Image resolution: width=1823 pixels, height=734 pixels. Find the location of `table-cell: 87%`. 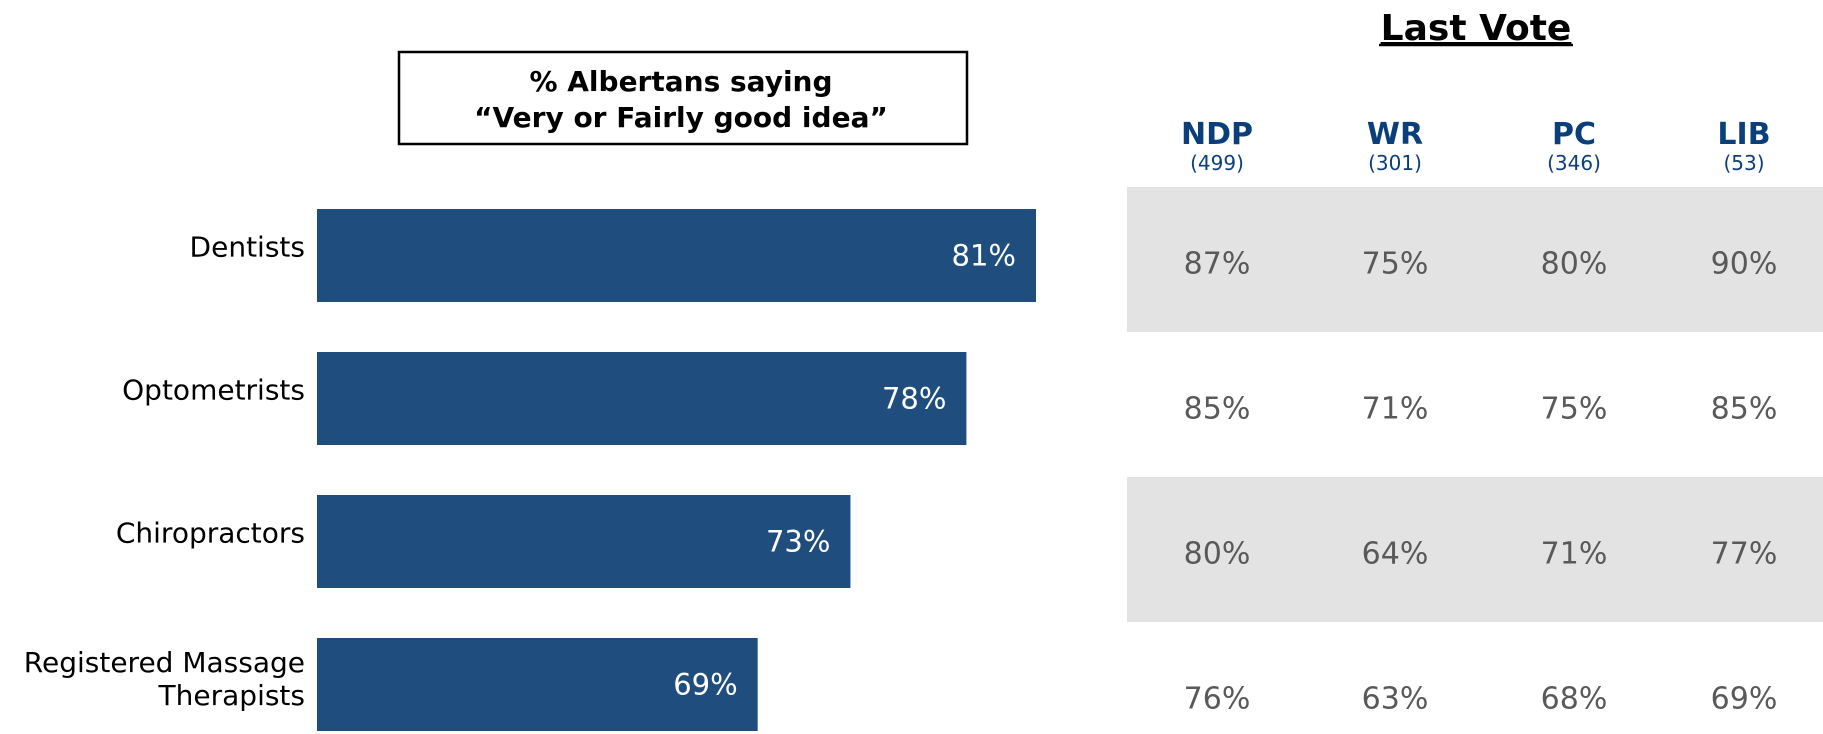

table-cell: 87% is located at coordinates (1217, 264).